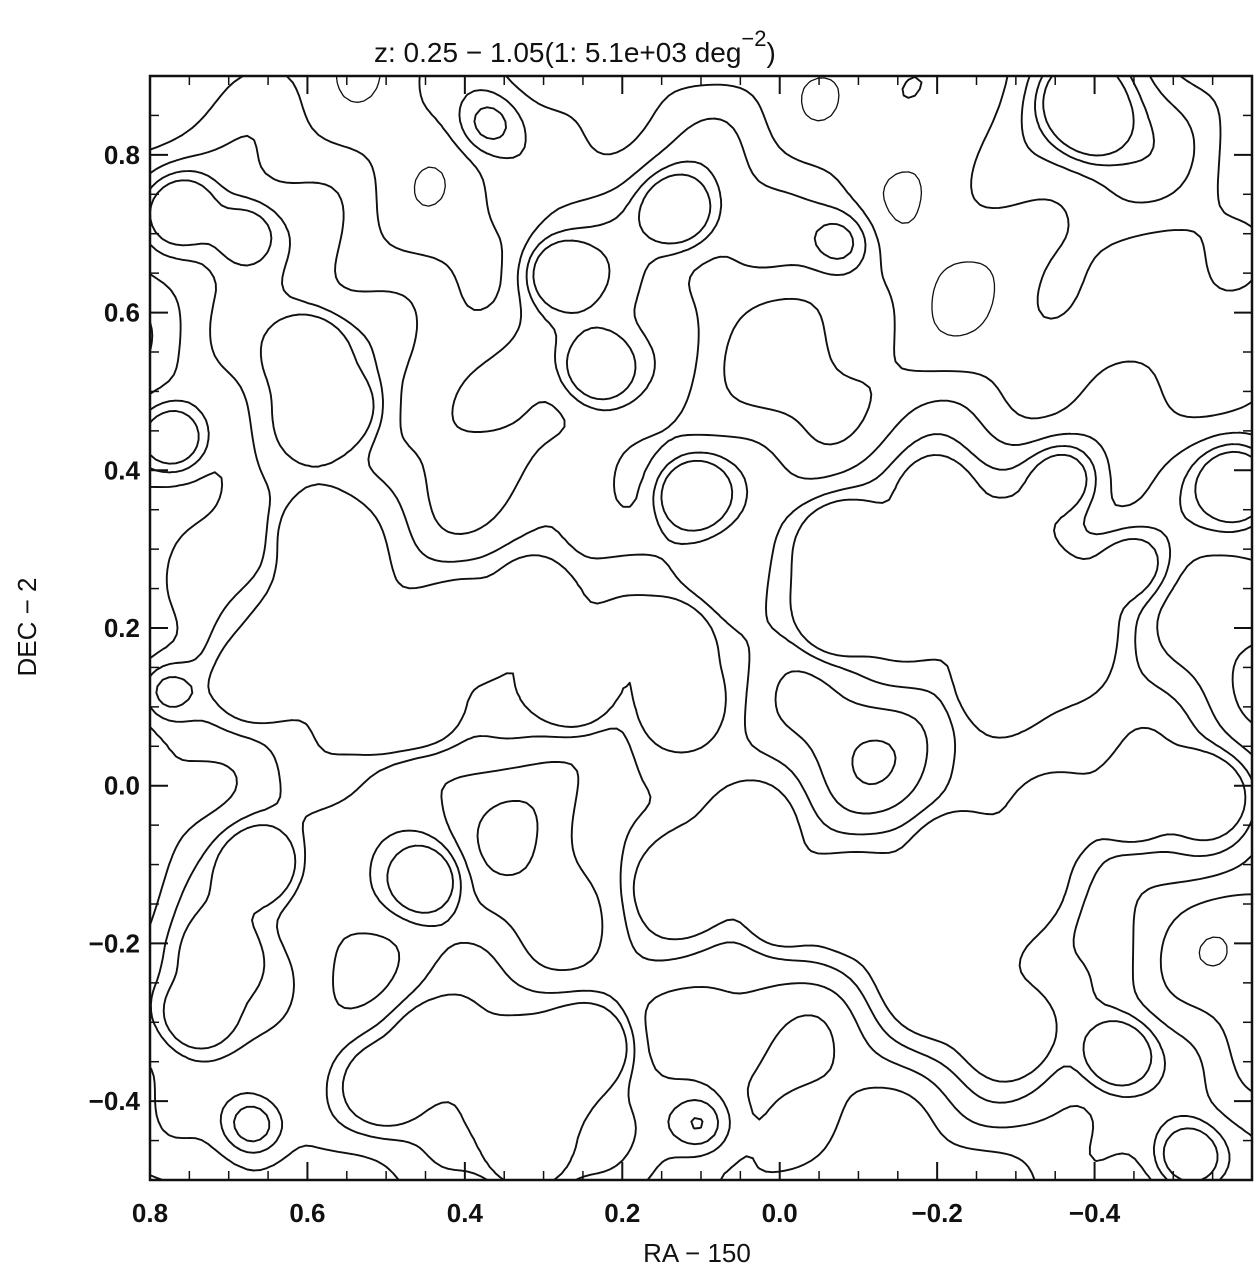 Image resolution: width=1255 pixels, height=1270 pixels. What do you see at coordinates (122, 786) in the screenshot?
I see `y-tick-label: 0.0` at bounding box center [122, 786].